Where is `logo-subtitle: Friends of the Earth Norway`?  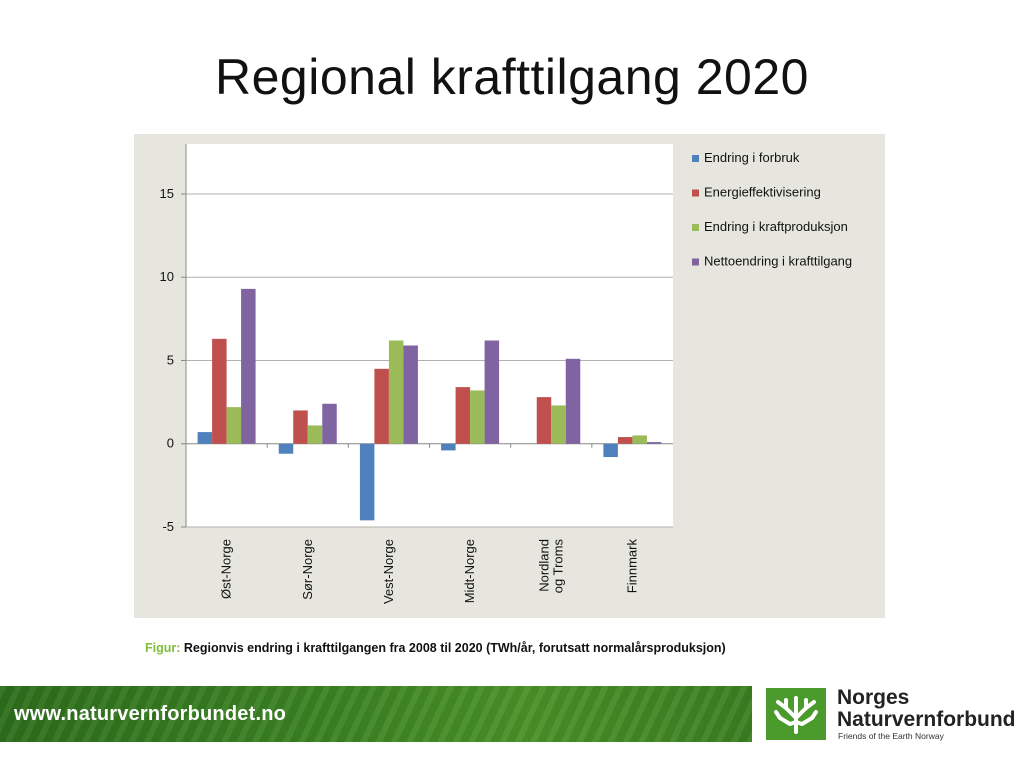
logo-subtitle: Friends of the Earth Norway is located at coordinates (891, 736).